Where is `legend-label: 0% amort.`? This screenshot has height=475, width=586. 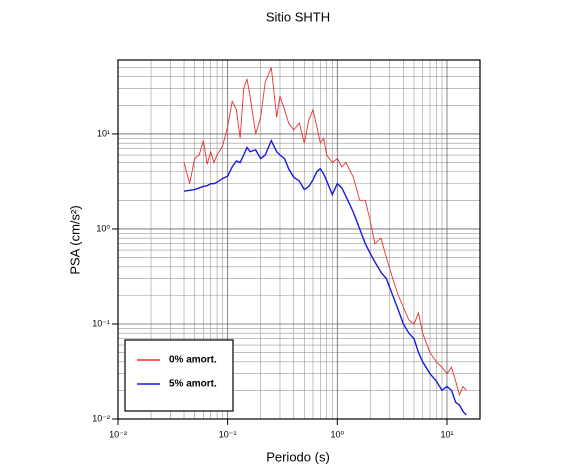
legend-label: 0% amort. is located at coordinates (193, 360).